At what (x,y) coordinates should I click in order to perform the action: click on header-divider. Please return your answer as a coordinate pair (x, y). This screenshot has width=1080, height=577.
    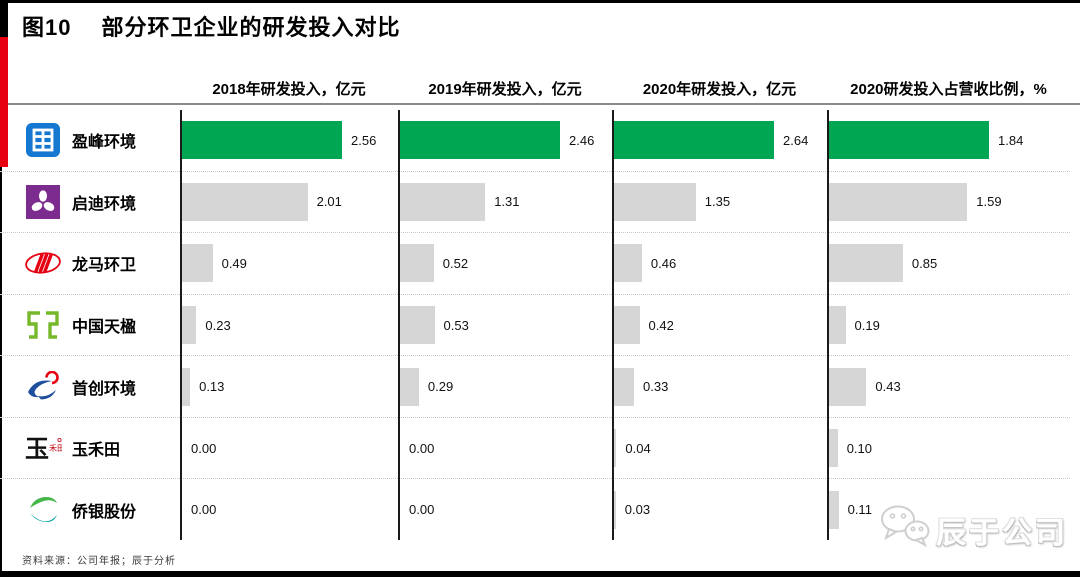
    Looking at the image, I should click on (544, 104).